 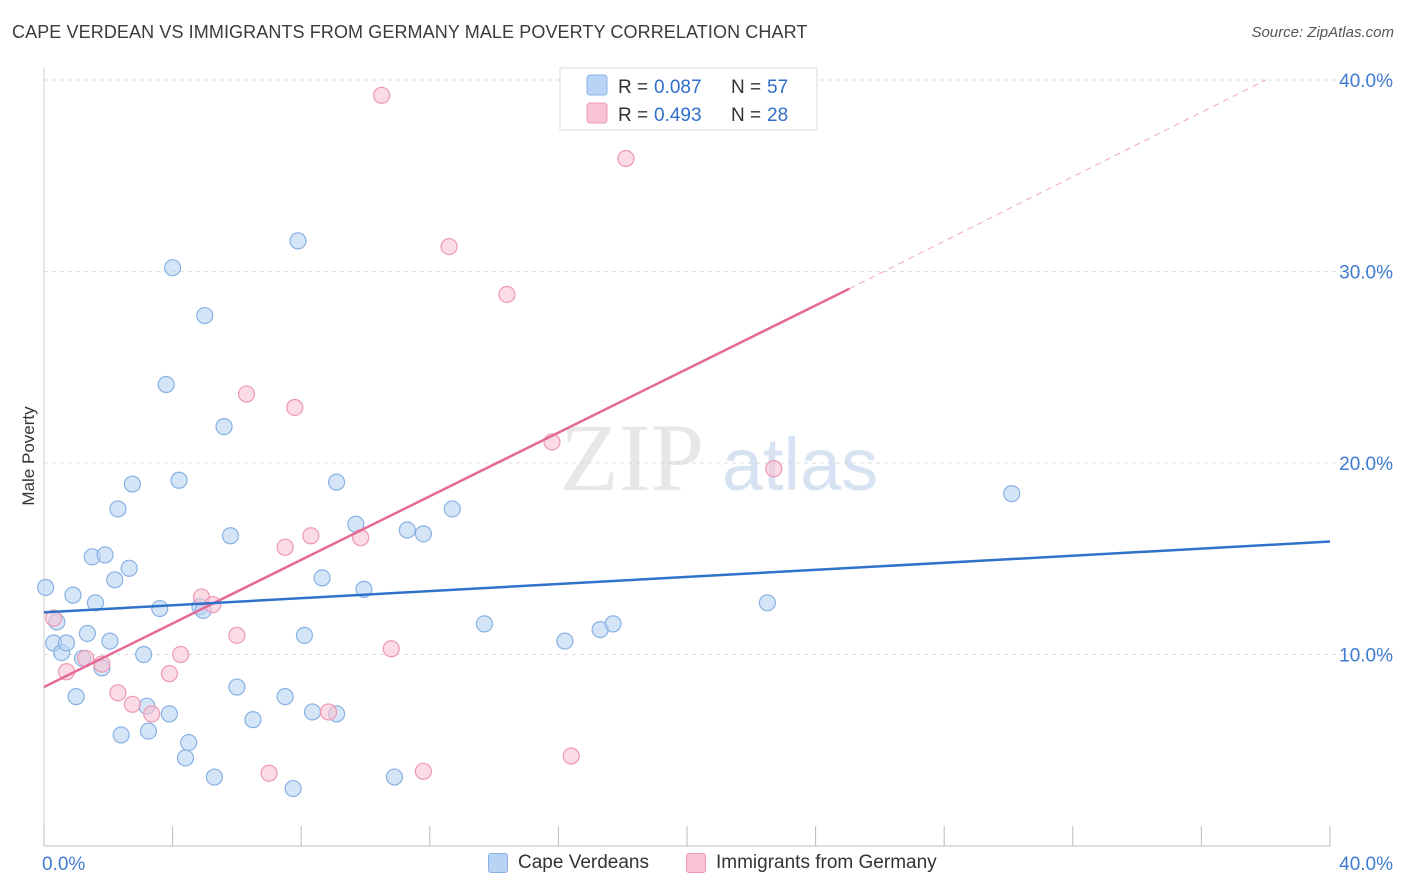 What do you see at coordinates (1366, 656) in the screenshot?
I see `y-tick-label: 10.0%` at bounding box center [1366, 656].